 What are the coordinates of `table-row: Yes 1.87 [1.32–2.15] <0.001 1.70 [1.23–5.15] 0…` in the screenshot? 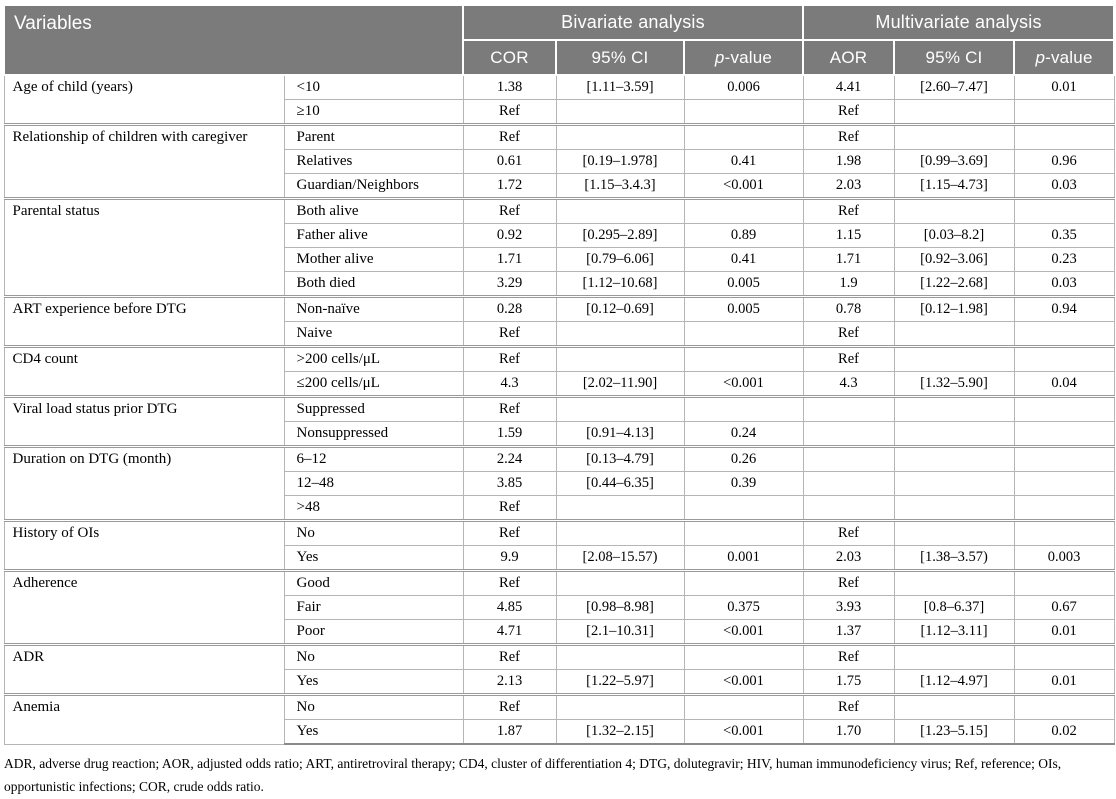 It's located at (559, 732).